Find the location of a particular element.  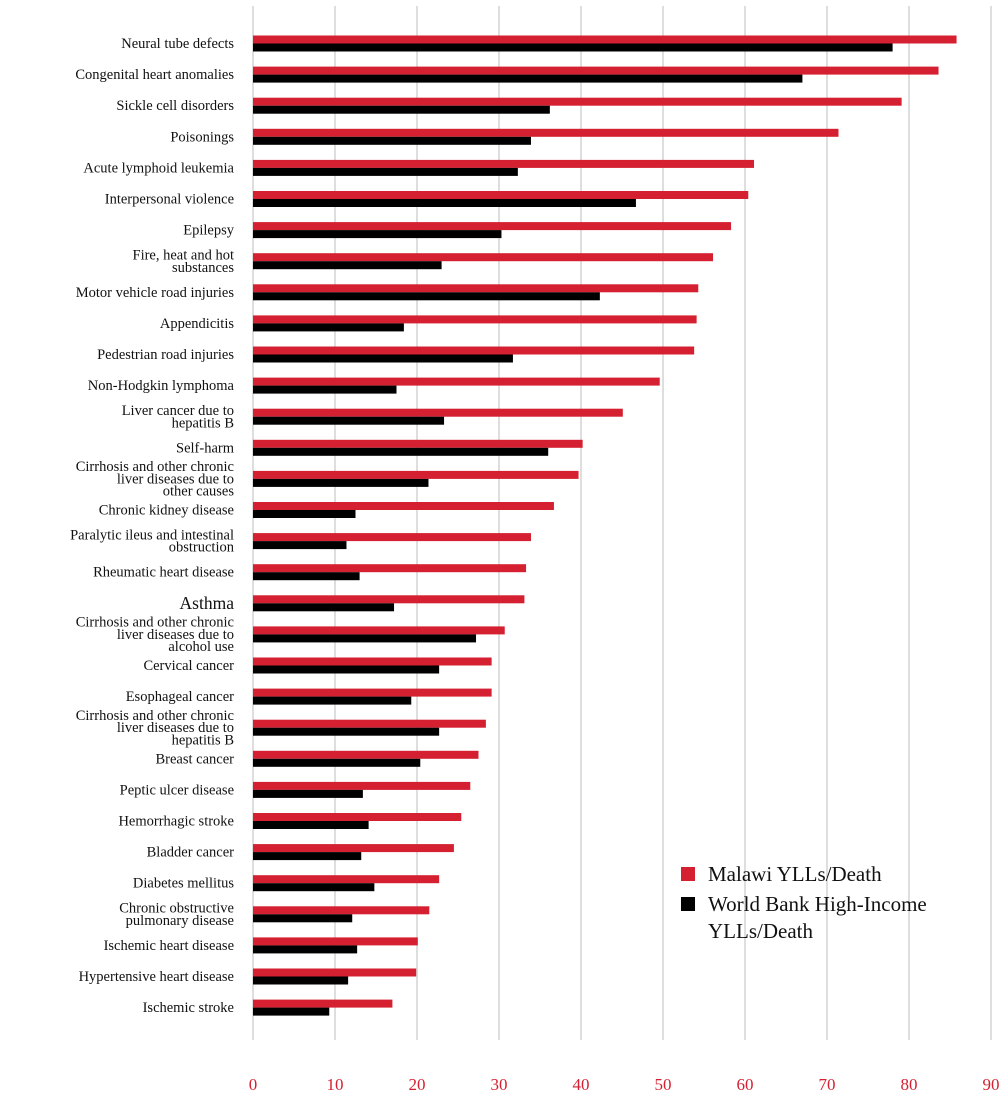

bar-malawi-liver-cancer-due-to-hepatitis-b is located at coordinates (438, 412).